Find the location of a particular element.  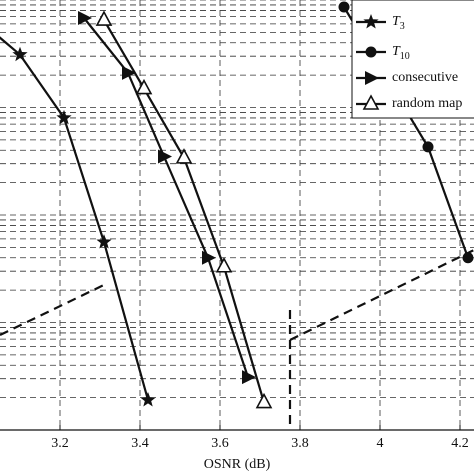

legend-label: random map is located at coordinates (427, 103).